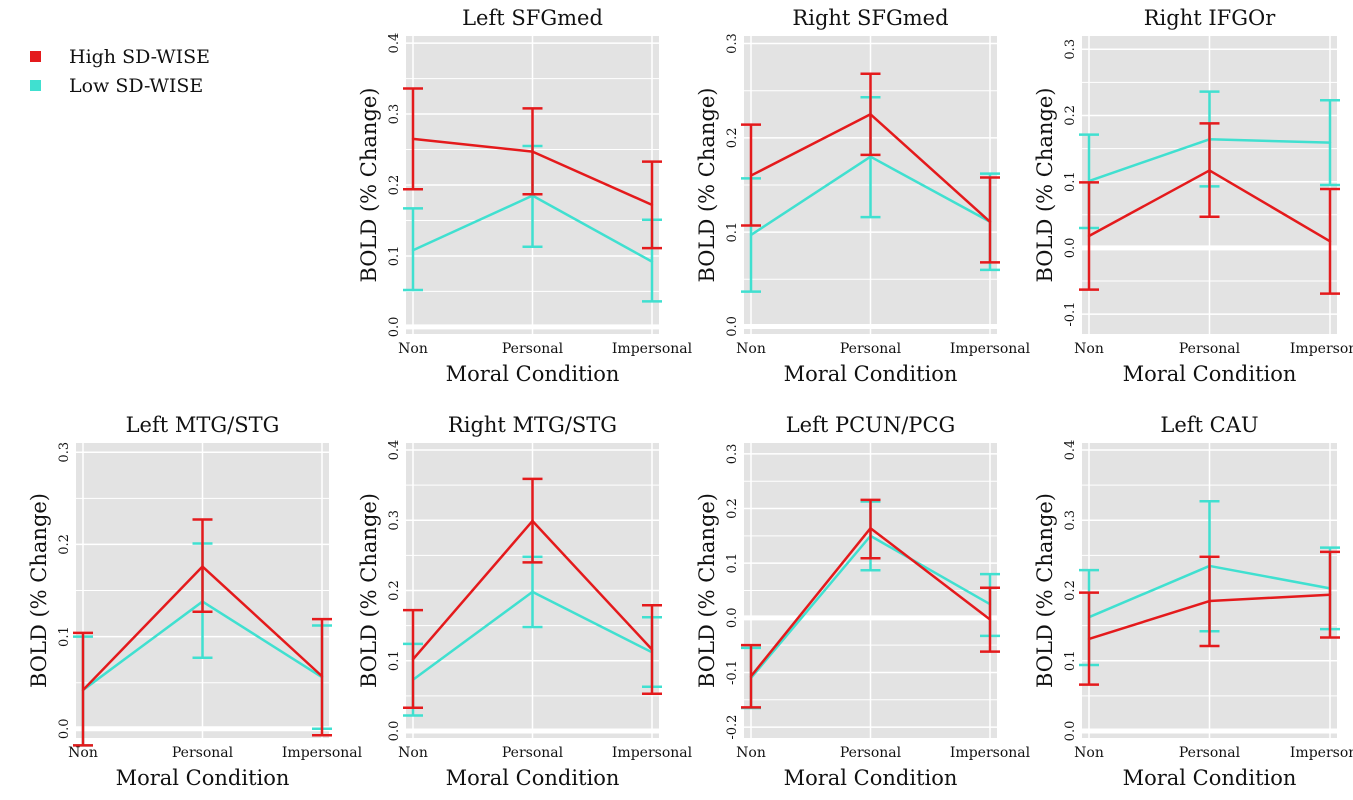  What do you see at coordinates (870, 18) in the screenshot?
I see `panel-title: Right SFGmed` at bounding box center [870, 18].